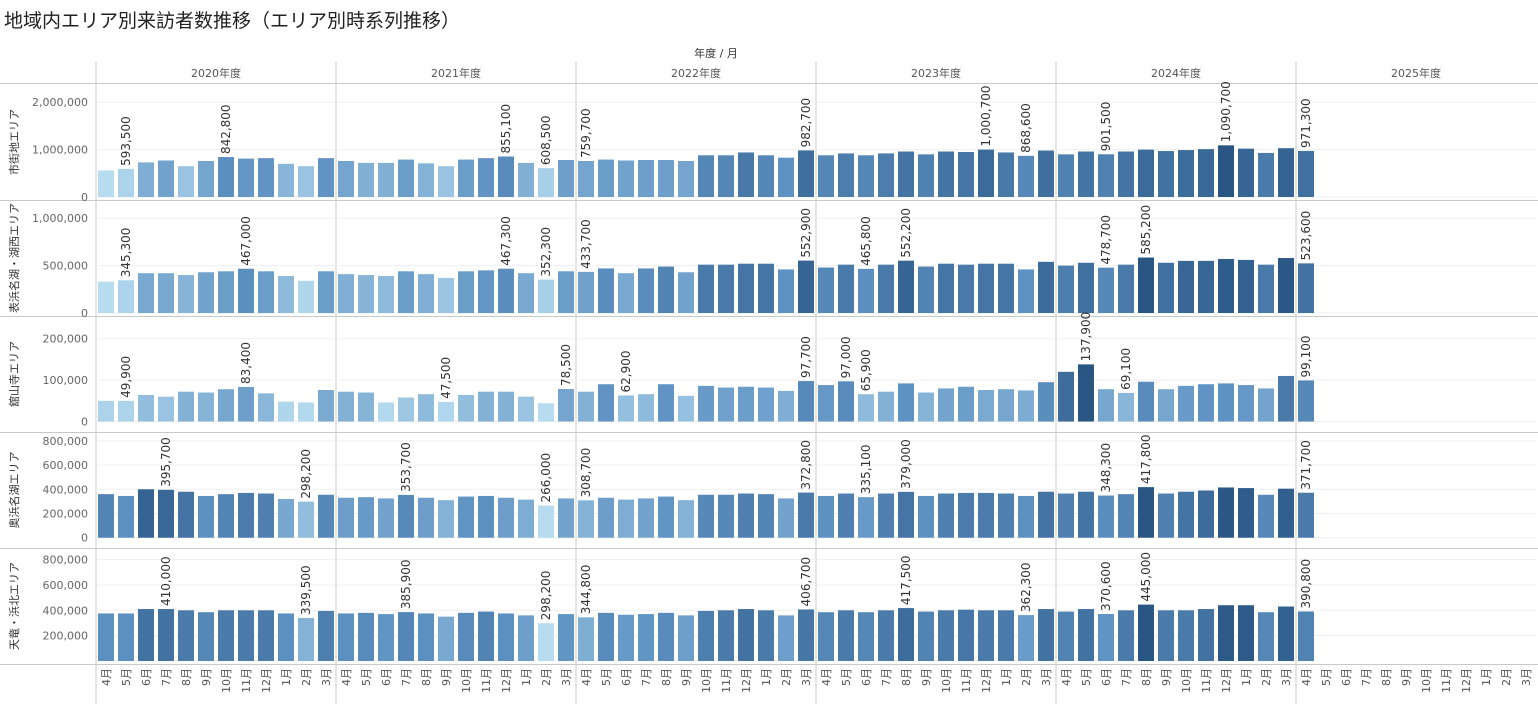 The height and width of the screenshot is (704, 1538). What do you see at coordinates (506, 129) in the screenshot?
I see `data-label-0-1-8: 855,100` at bounding box center [506, 129].